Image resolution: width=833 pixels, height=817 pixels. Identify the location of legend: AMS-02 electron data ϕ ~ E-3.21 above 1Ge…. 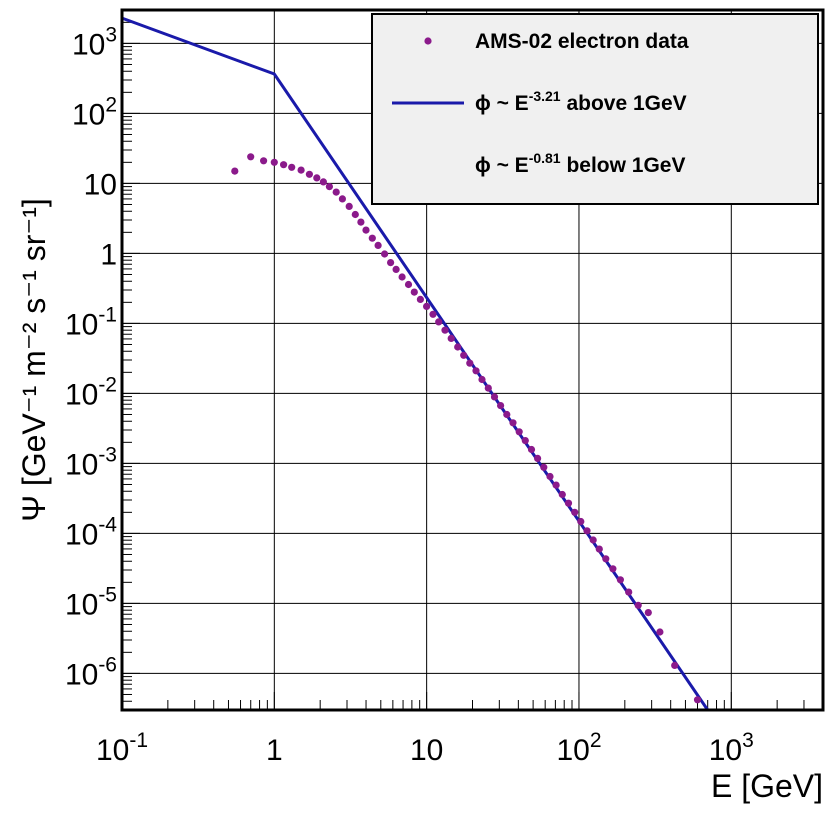
(595, 109).